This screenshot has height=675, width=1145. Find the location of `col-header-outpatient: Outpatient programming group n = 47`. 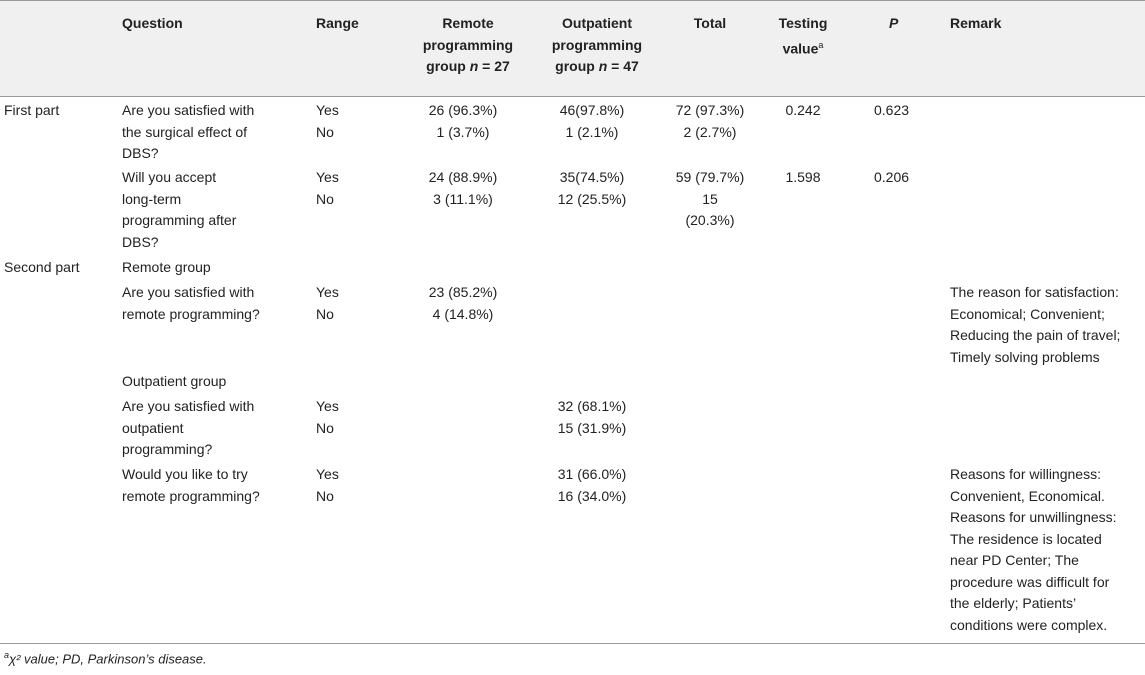

col-header-outpatient: Outpatient programming group n = 47 is located at coordinates (597, 44).